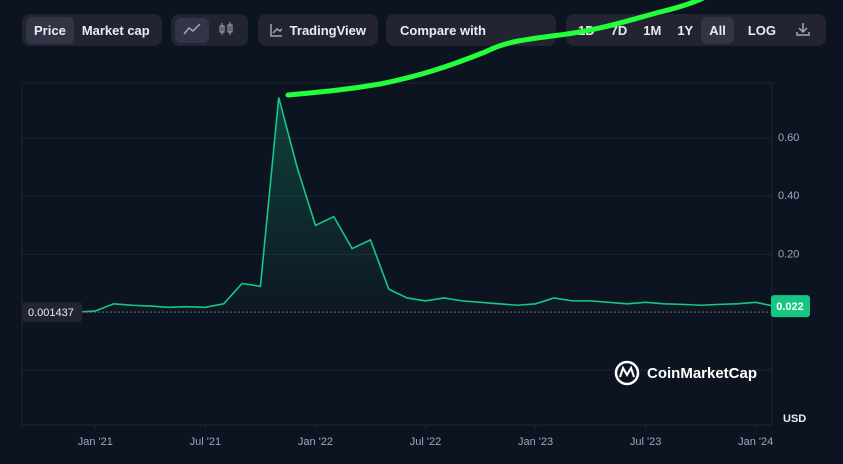 The height and width of the screenshot is (464, 843). I want to click on start-price-label: 0.001437, so click(51, 313).